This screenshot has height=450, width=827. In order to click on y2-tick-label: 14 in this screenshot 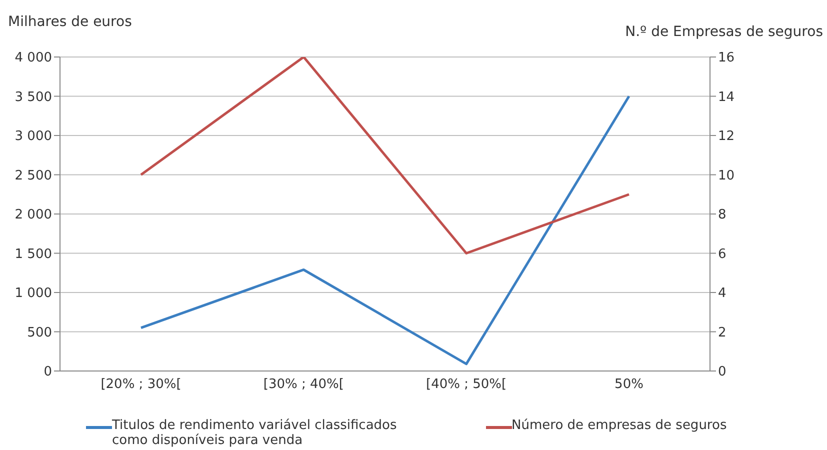, I will do `click(726, 97)`.